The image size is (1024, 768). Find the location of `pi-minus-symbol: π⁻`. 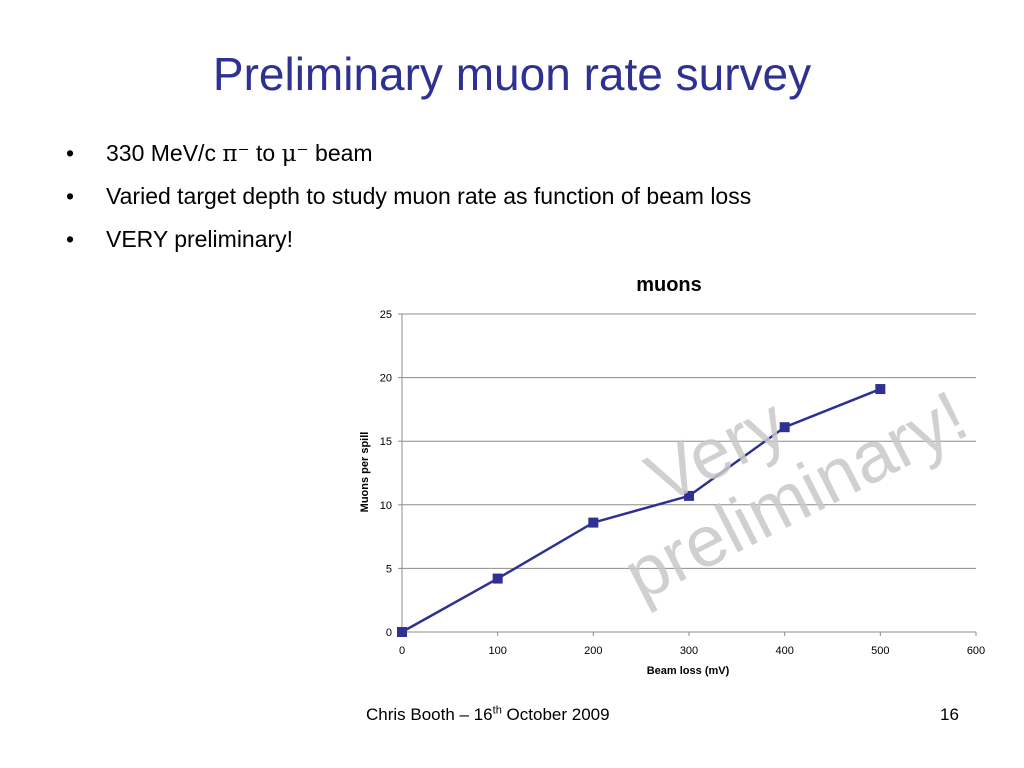

pi-minus-symbol: π⁻ is located at coordinates (236, 154).